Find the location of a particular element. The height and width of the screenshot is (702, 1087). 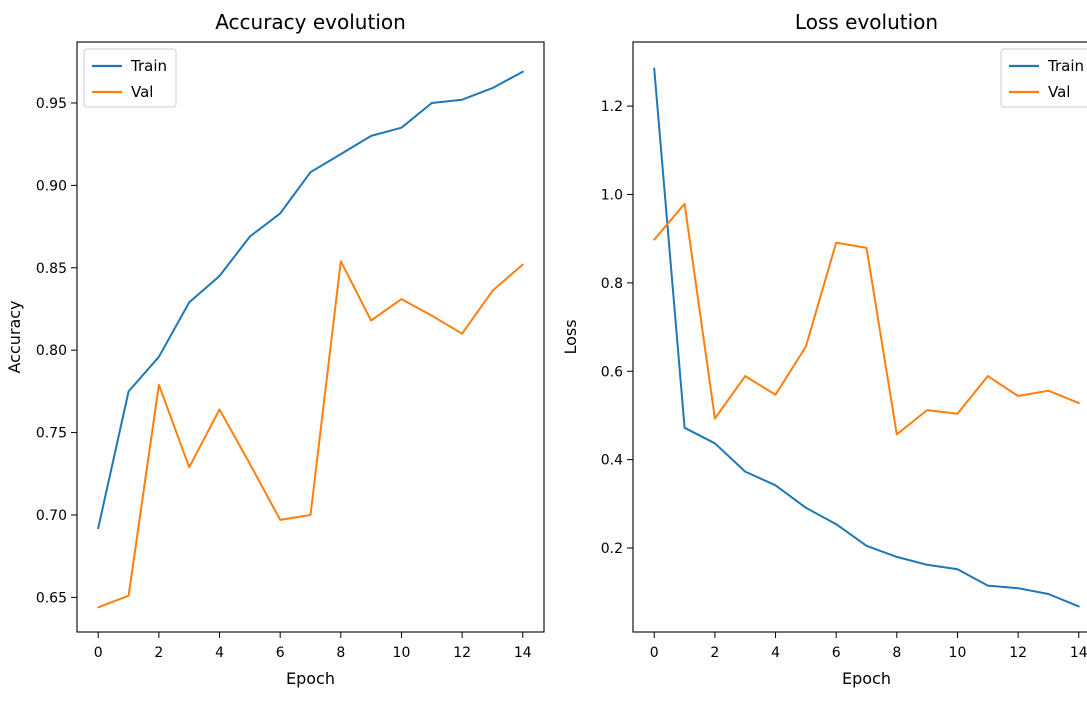

y-tick-label: 0.4 is located at coordinates (612, 461).